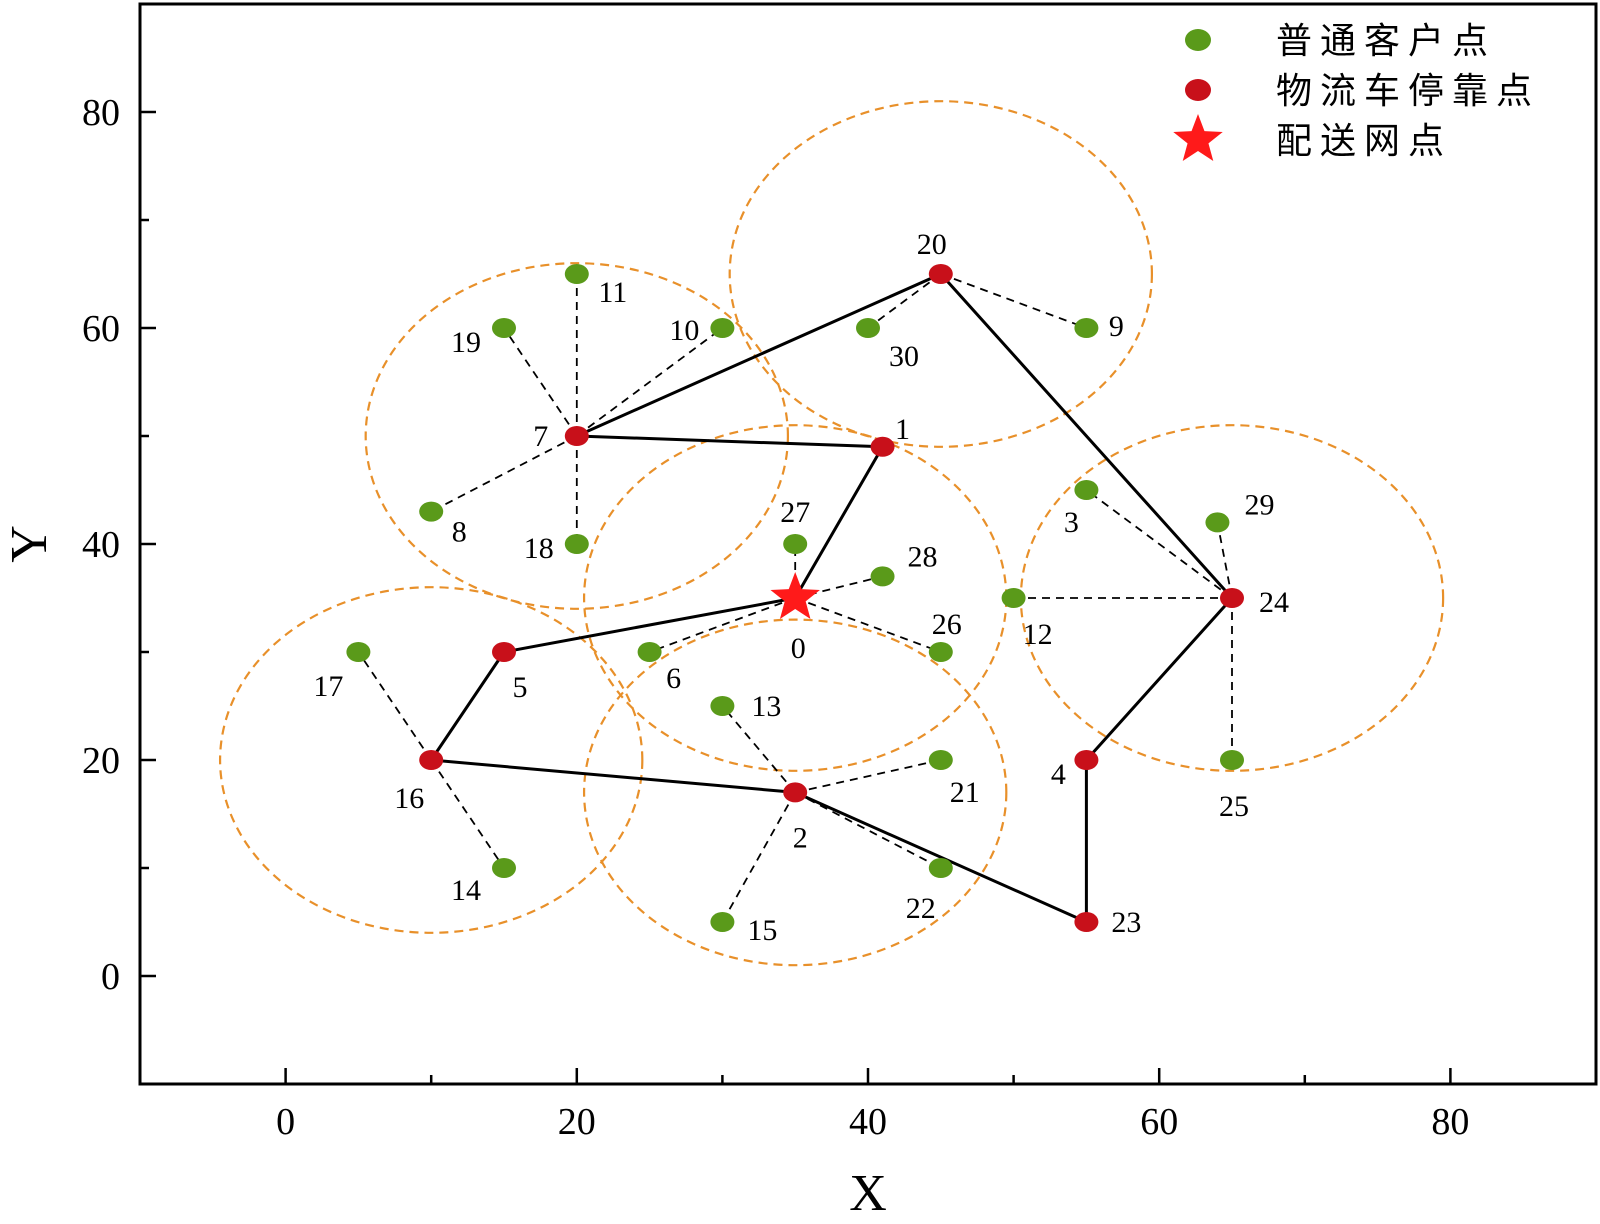 The image size is (1600, 1224). Describe the element at coordinates (923, 556) in the screenshot. I see `point-label-28: 28` at that location.